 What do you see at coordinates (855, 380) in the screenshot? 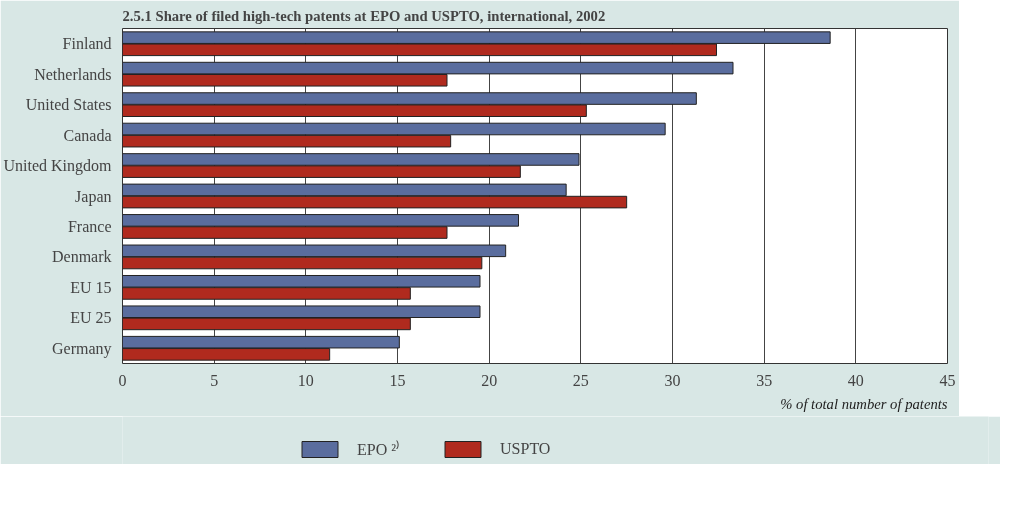
I see `x-tick-label: 40` at bounding box center [855, 380].